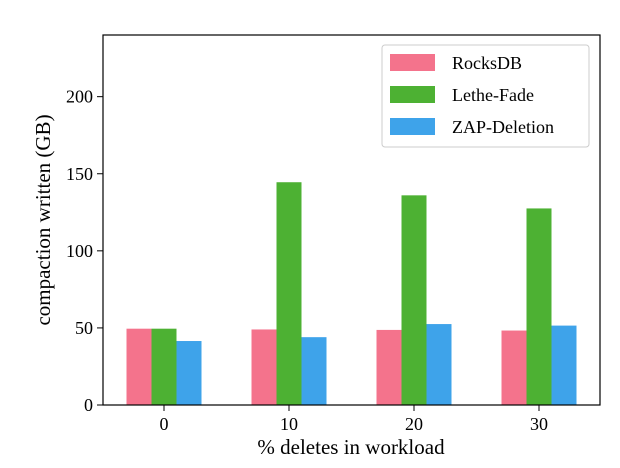 The image size is (620, 468). What do you see at coordinates (493, 95) in the screenshot?
I see `legend-label-lethe-fade: Lethe-Fade` at bounding box center [493, 95].